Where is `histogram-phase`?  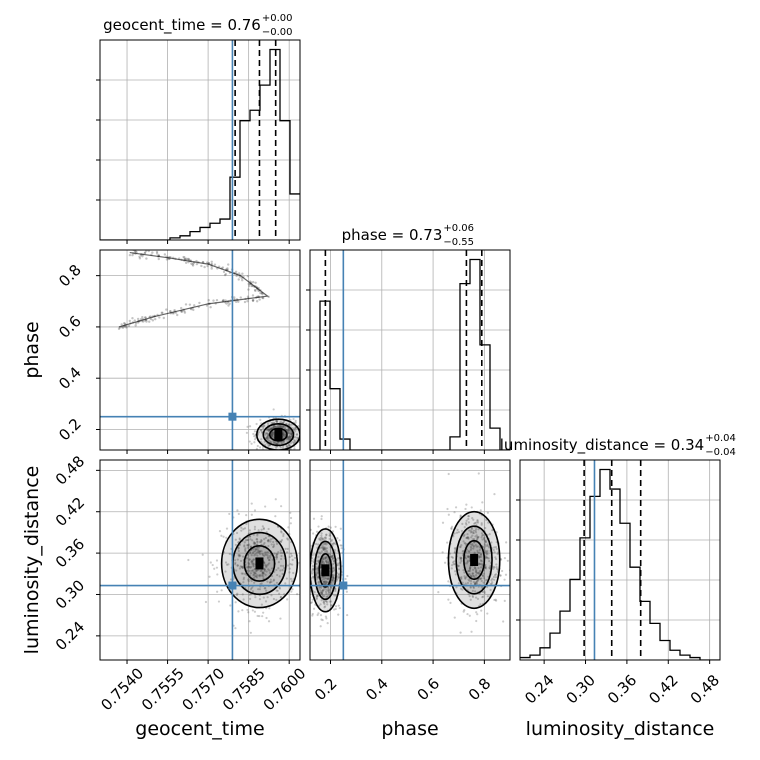
histogram-phase is located at coordinates (410, 354).